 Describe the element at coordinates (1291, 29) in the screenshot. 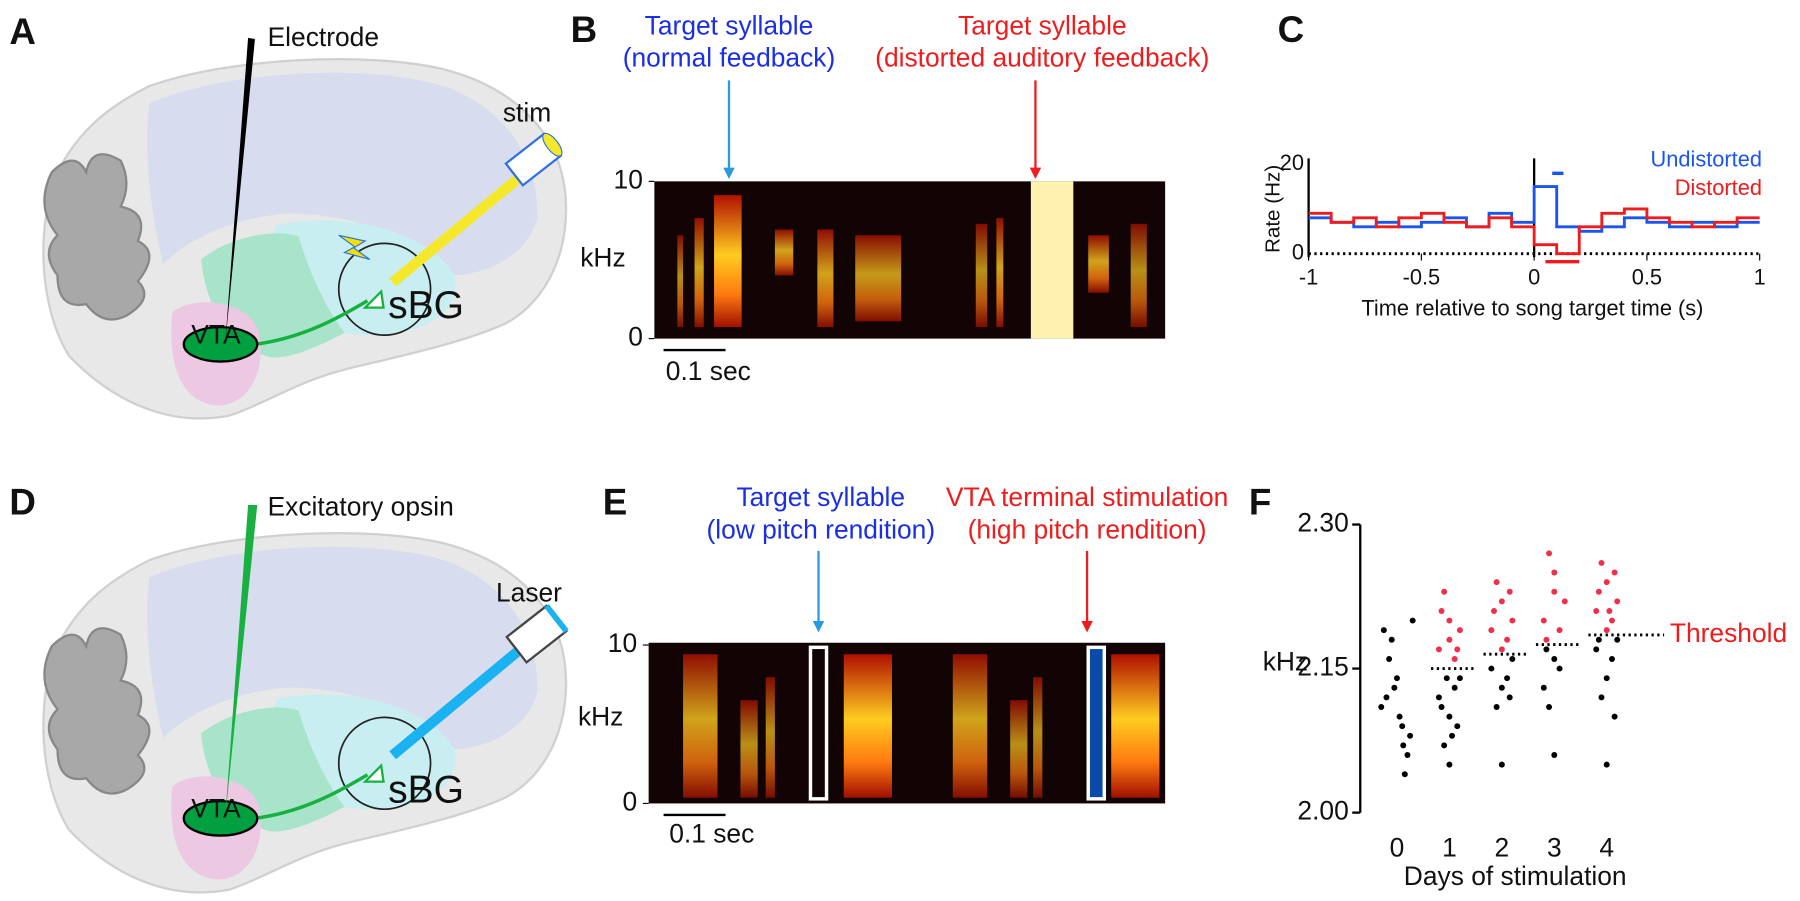

I see `panel-label: C` at that location.